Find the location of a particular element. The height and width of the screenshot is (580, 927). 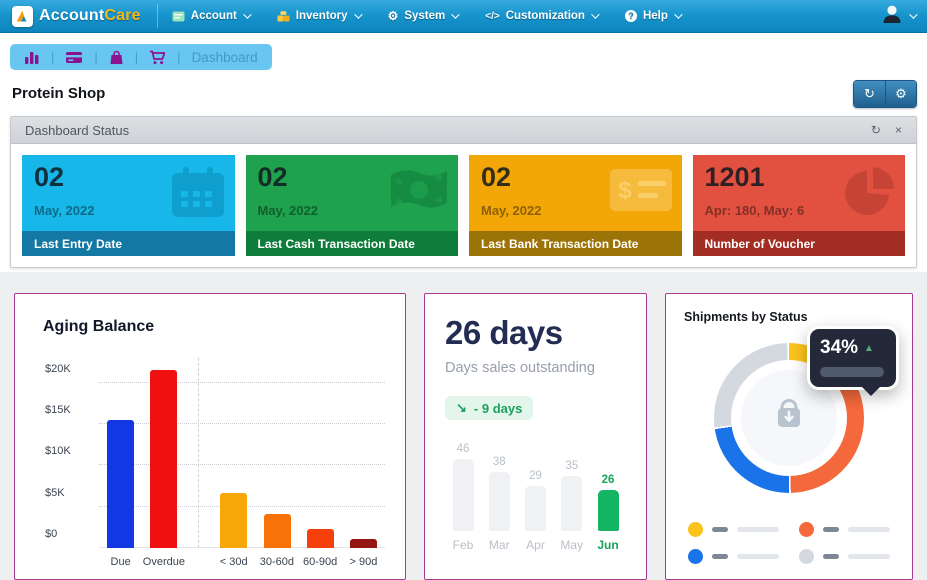

dso-column-feb: 46 Feb is located at coordinates (463, 493).